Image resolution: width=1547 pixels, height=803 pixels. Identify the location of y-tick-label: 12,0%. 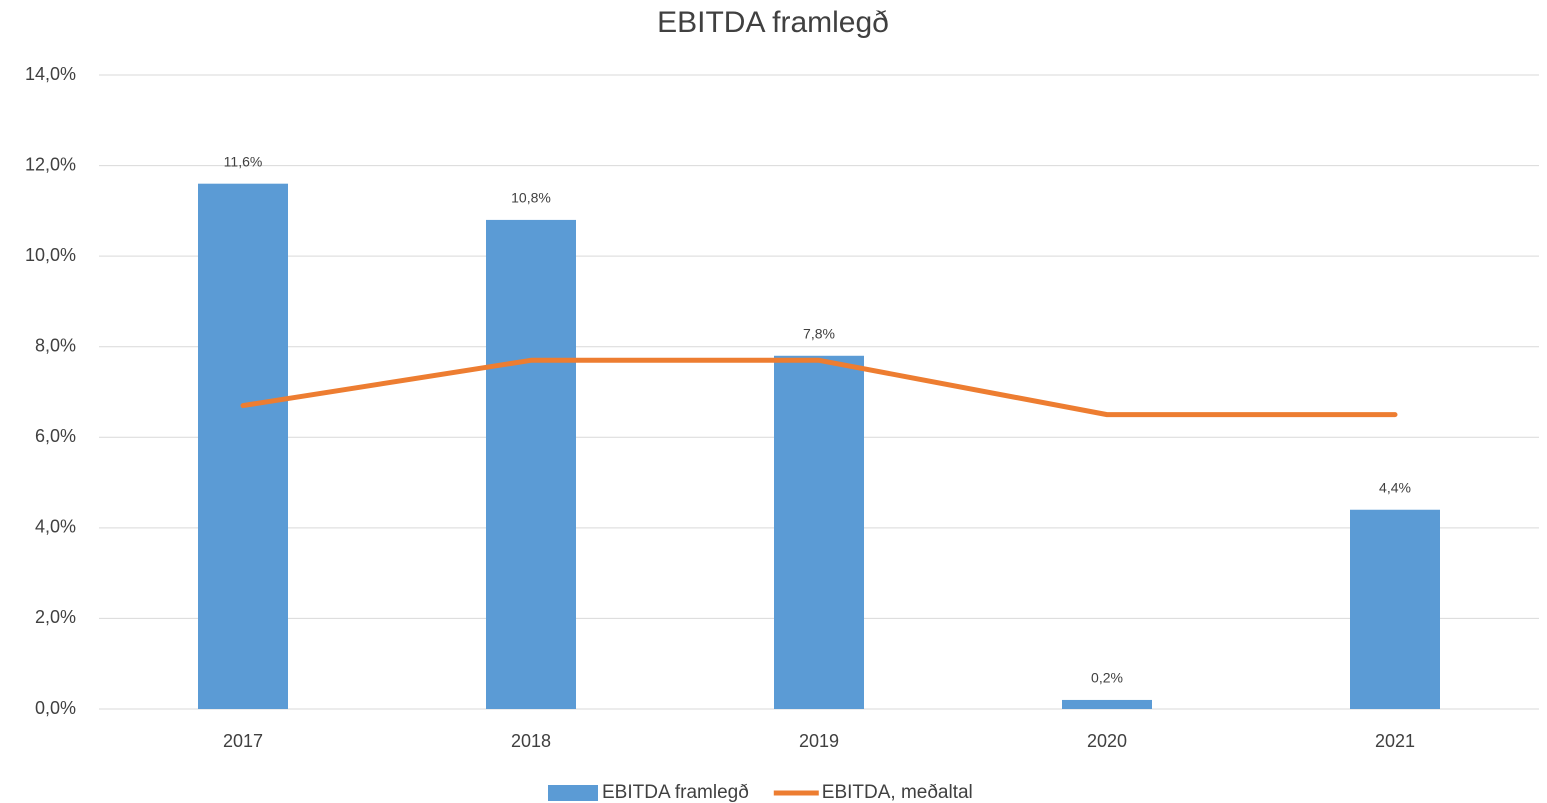
(50, 164).